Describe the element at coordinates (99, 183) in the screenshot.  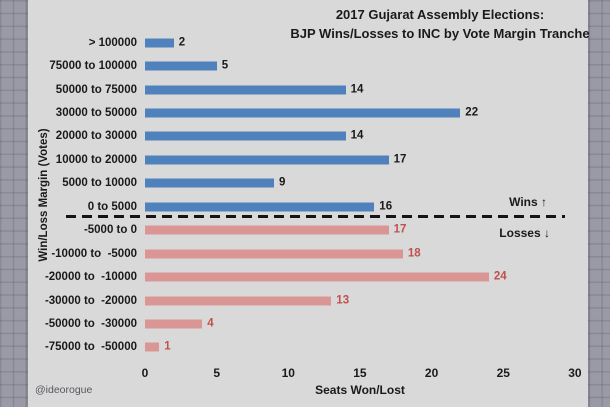
I see `category-label: 5000 to 10000` at that location.